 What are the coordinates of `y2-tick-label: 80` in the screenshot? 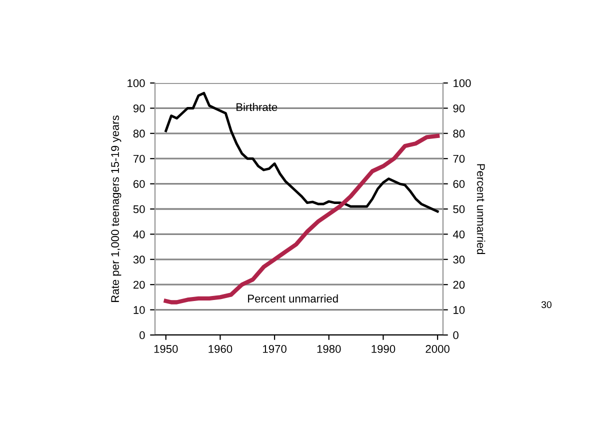 It's located at (459, 134).